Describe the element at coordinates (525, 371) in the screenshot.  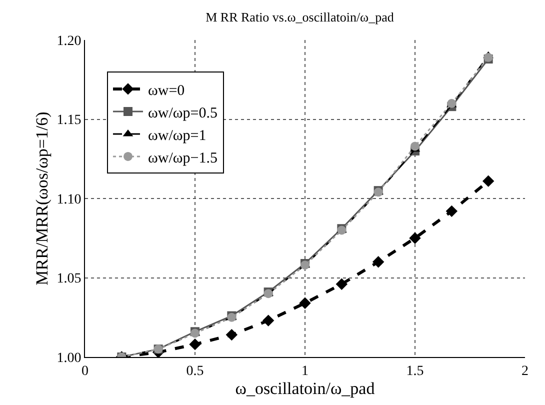
I see `x-tick-label: 2` at that location.